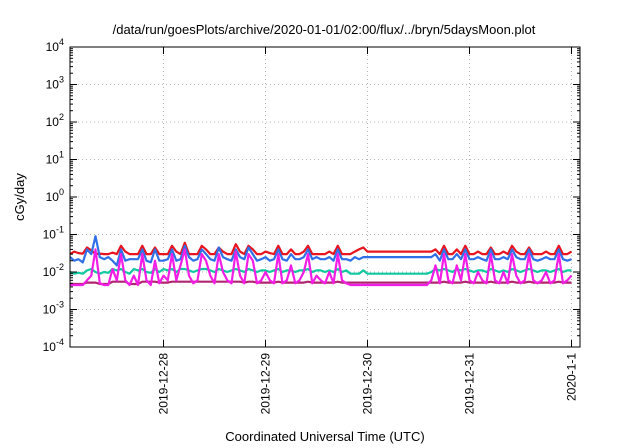 This screenshot has height=448, width=640. I want to click on x-tick-label: 2019-12-28, so click(164, 384).